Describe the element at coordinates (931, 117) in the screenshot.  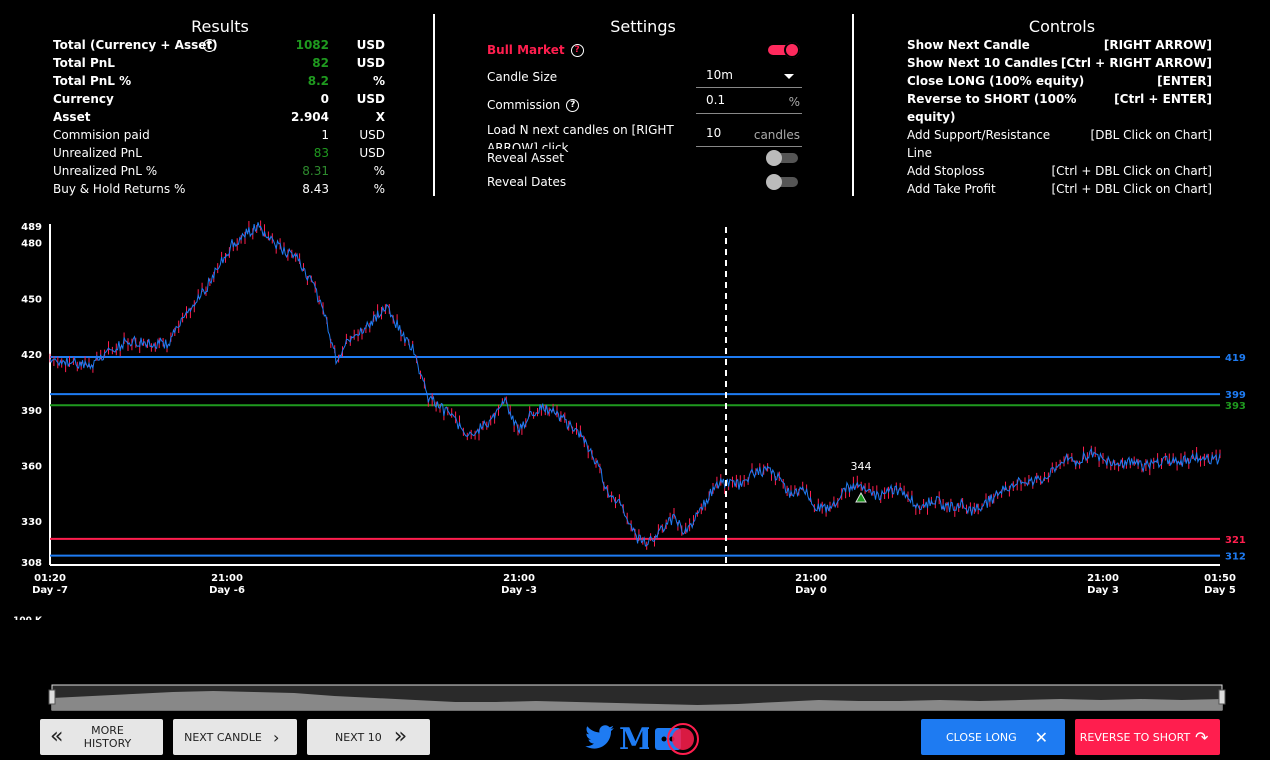
I see `control-label-cont: equity)` at that location.